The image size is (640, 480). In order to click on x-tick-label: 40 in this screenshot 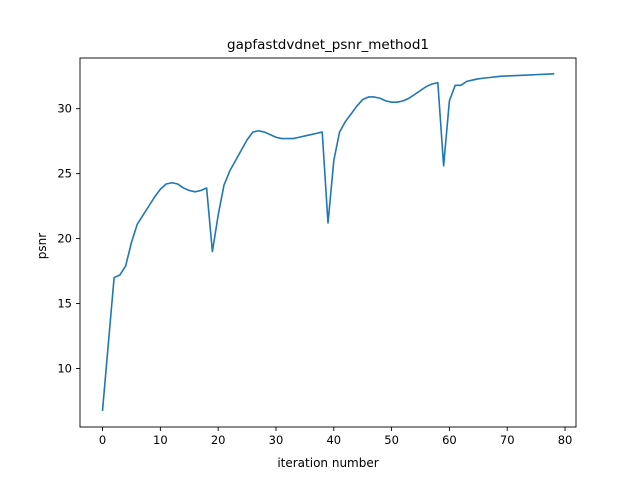, I will do `click(333, 440)`.